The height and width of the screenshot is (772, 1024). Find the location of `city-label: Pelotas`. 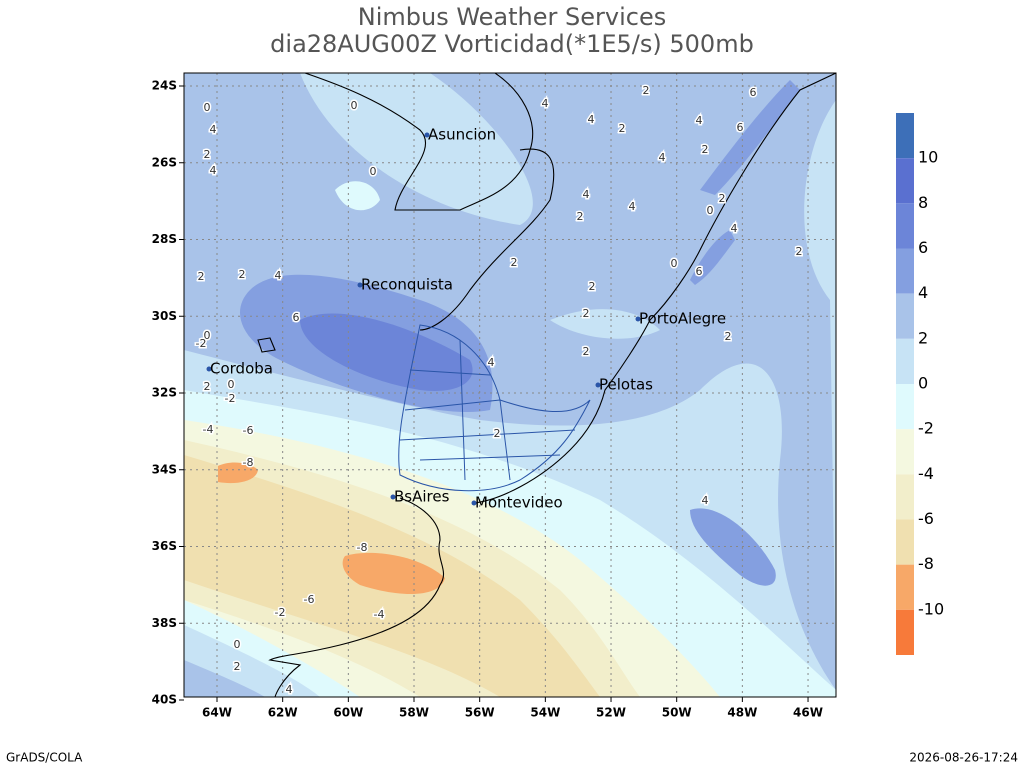

city-label: Pelotas is located at coordinates (626, 385).